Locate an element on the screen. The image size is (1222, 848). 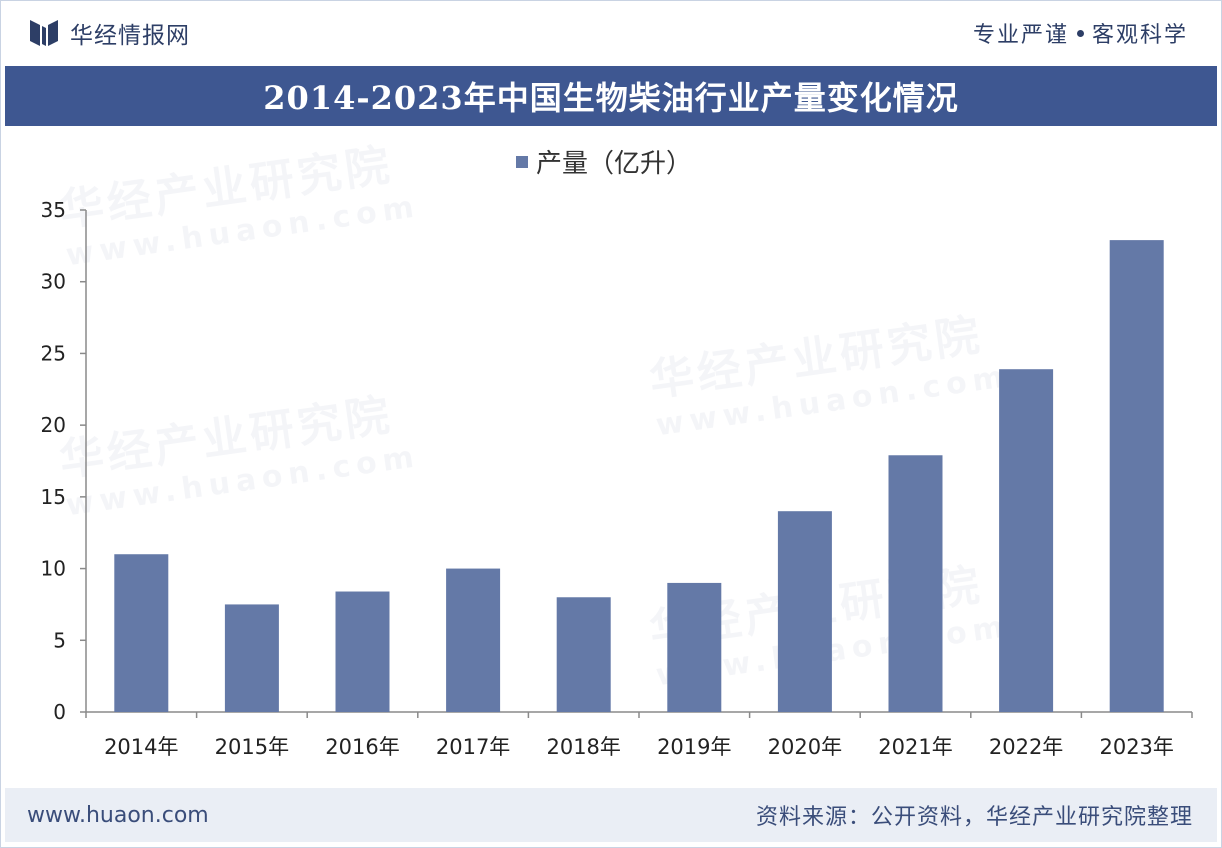
bar-2023年 is located at coordinates (1136, 476).